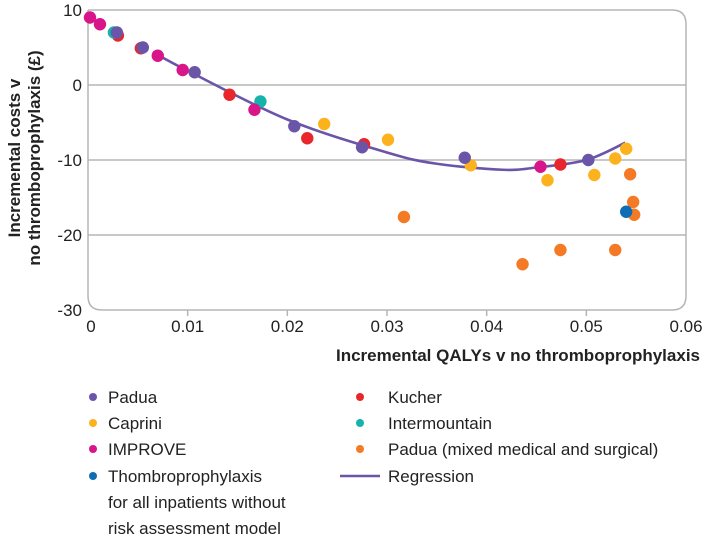 The width and height of the screenshot is (706, 539). Describe the element at coordinates (440, 423) in the screenshot. I see `legend-label: Intermountain` at that location.